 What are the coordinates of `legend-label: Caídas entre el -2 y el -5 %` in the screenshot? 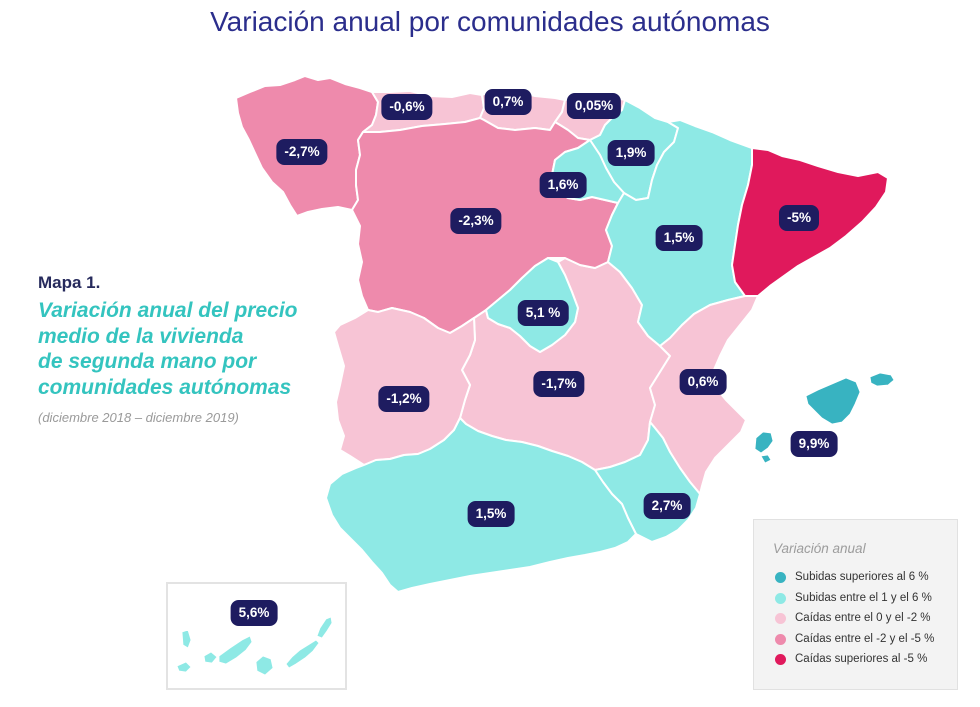 It's located at (865, 638).